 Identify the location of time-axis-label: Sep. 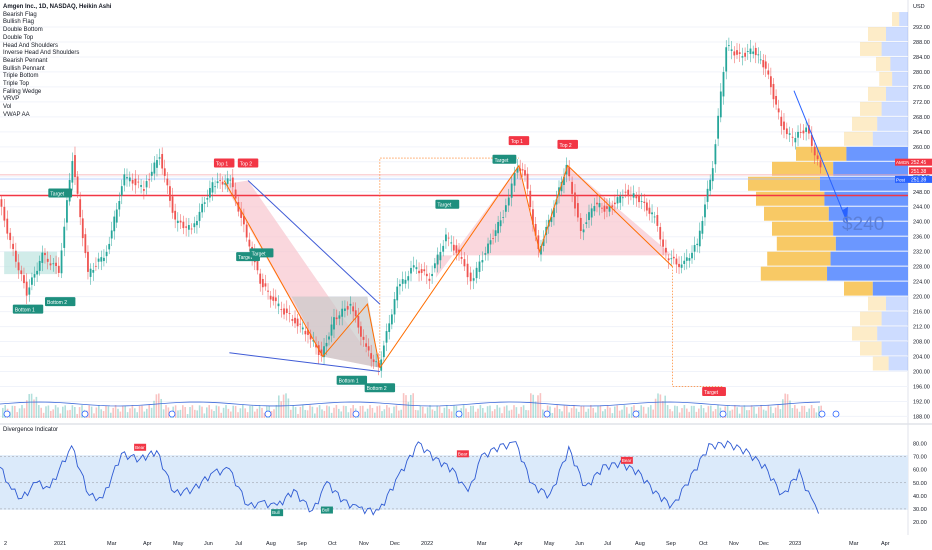
(302, 544).